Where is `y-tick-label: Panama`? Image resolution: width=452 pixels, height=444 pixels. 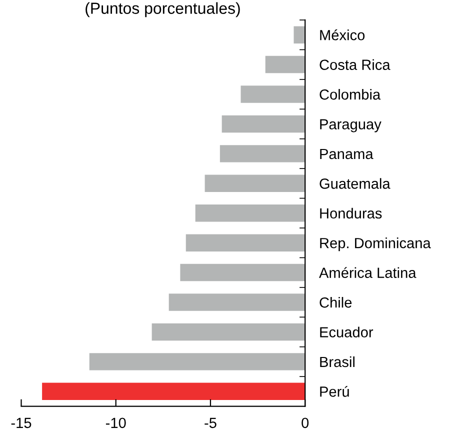
y-tick-label: Panama is located at coordinates (347, 154).